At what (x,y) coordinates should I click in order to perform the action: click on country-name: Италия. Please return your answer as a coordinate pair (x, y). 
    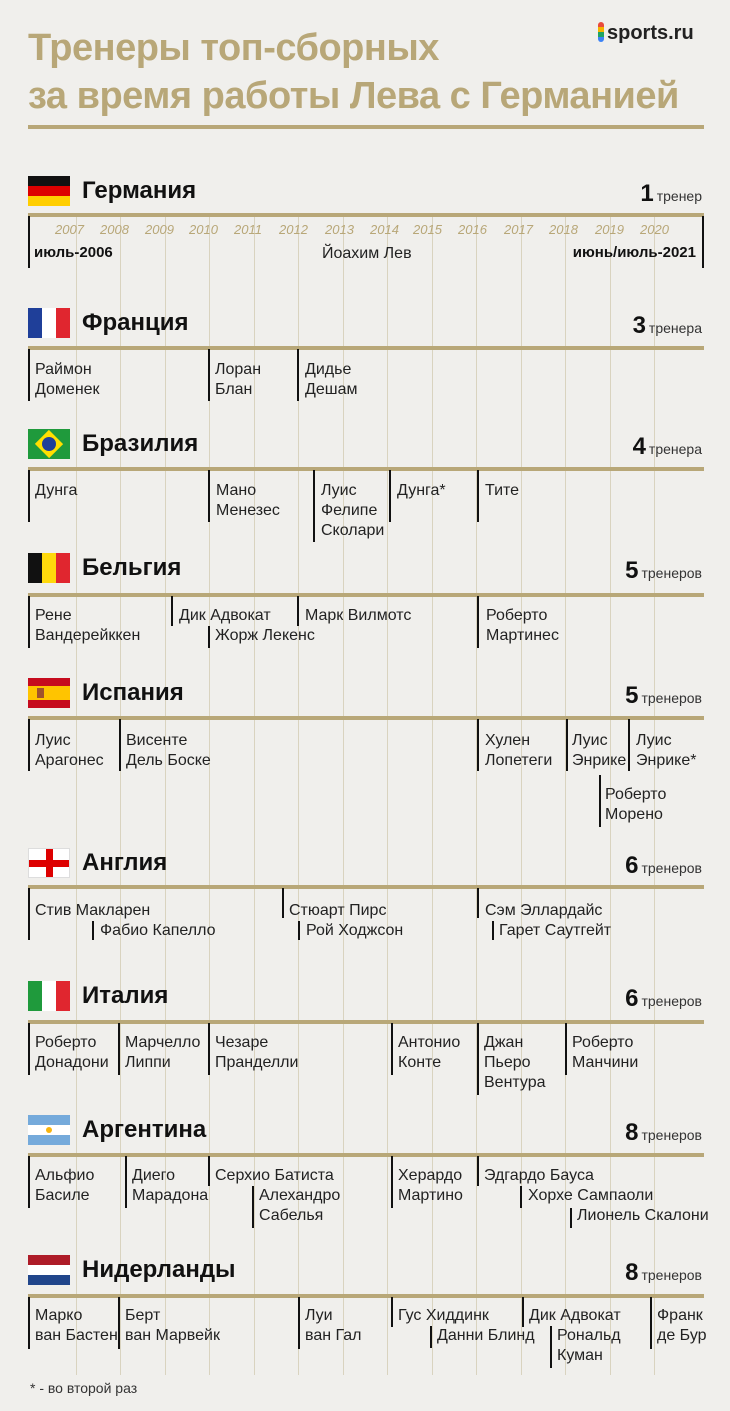
    Looking at the image, I should click on (125, 995).